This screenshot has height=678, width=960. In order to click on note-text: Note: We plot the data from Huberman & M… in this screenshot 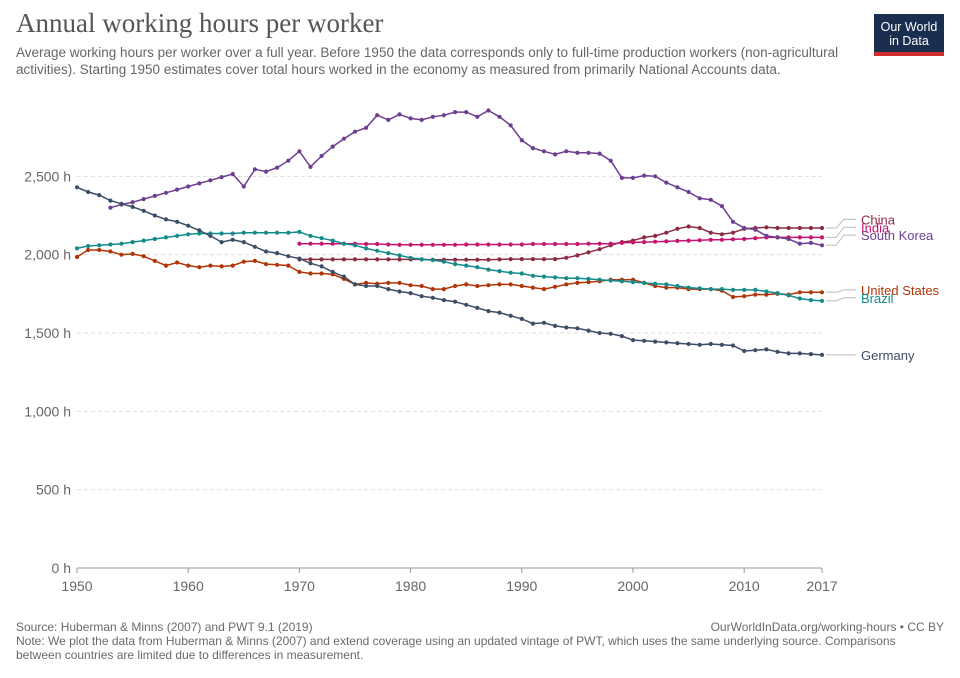, I will do `click(456, 648)`.